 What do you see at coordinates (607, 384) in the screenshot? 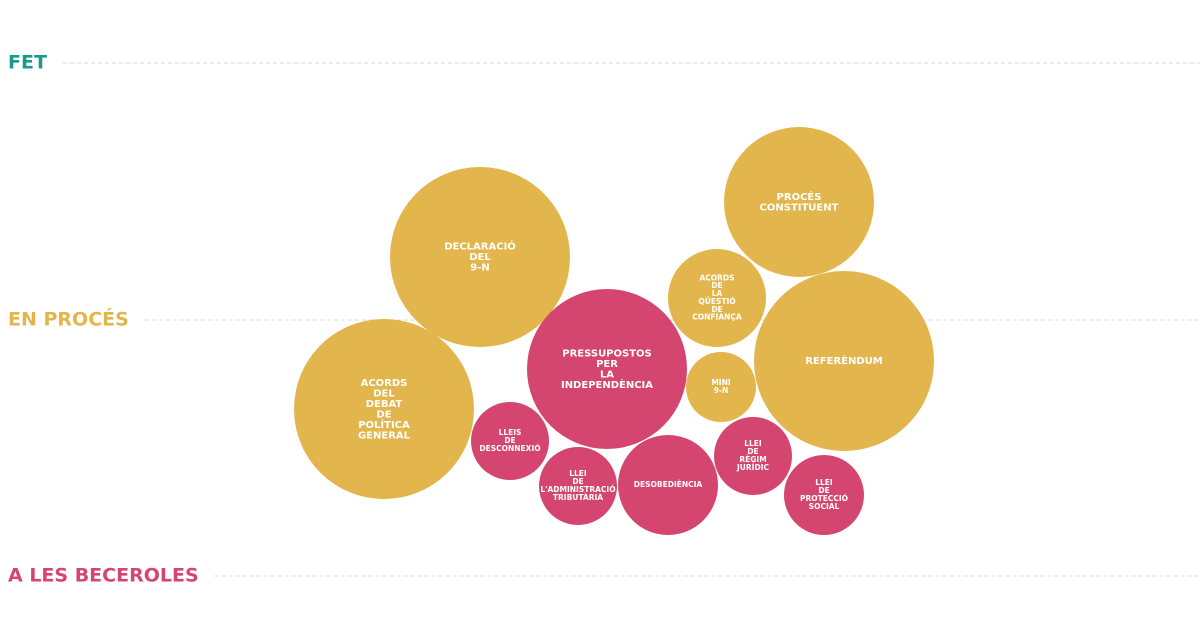
I see `bubble-label-line: INDEPENDÈNCIA` at bounding box center [607, 384].